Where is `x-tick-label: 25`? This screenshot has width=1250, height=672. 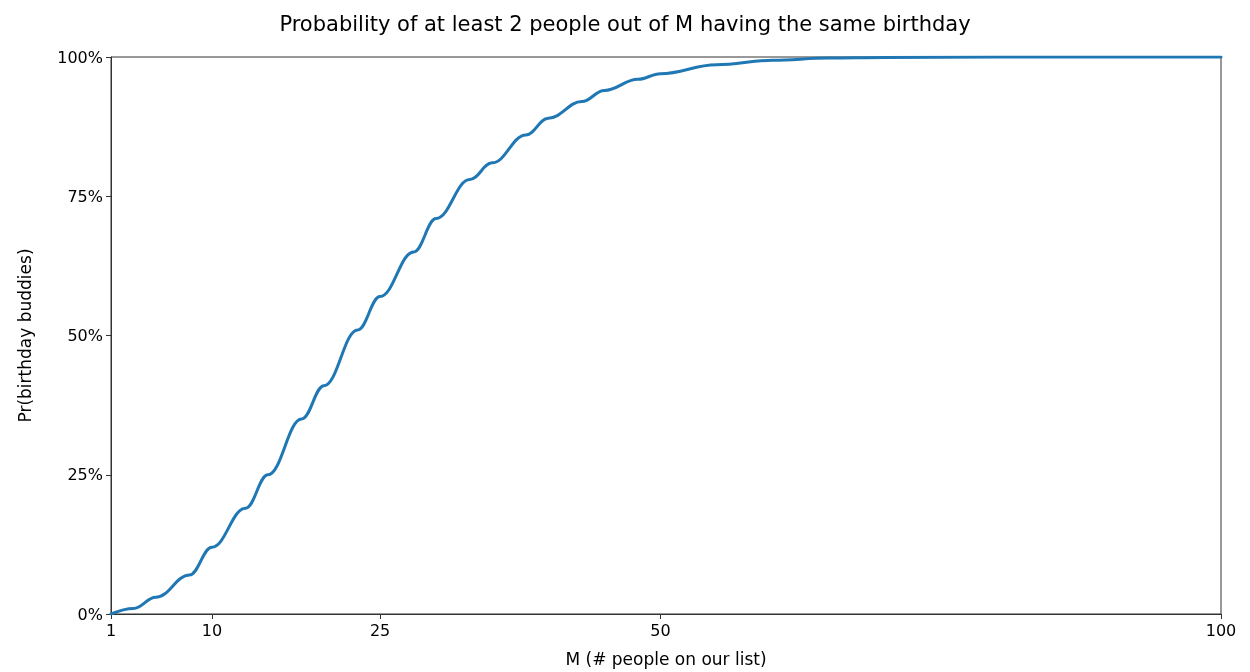 x-tick-label: 25 is located at coordinates (380, 630).